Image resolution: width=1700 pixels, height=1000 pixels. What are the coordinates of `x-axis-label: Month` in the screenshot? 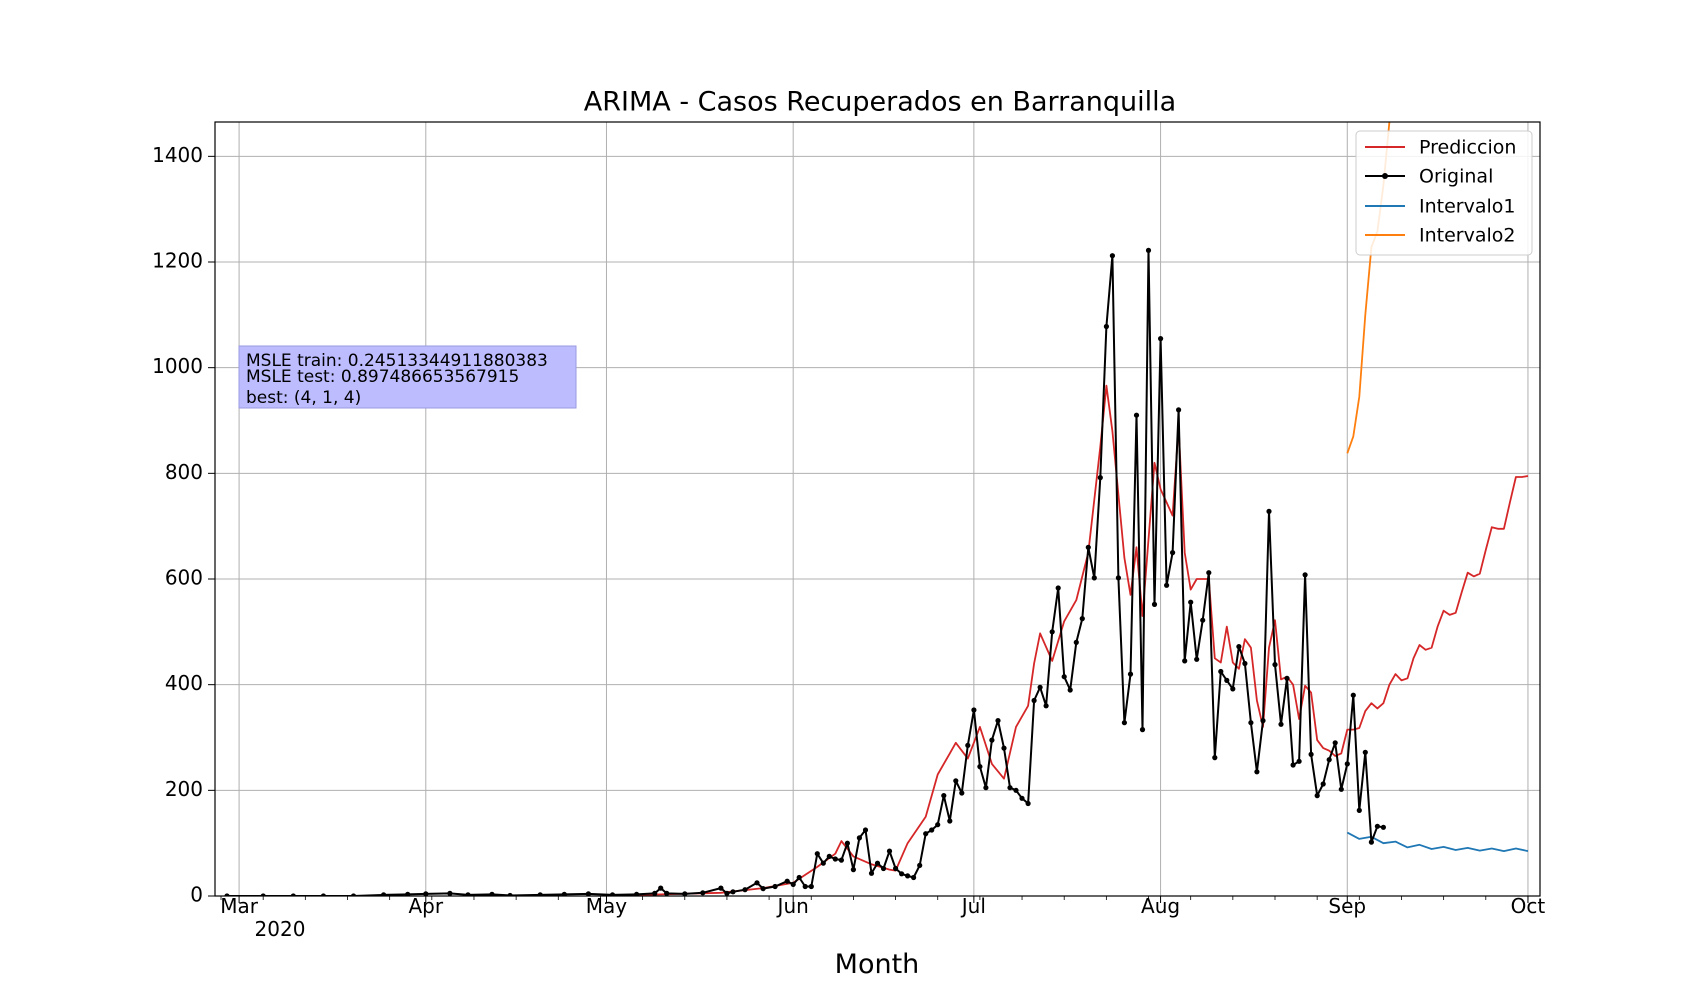 It's located at (877, 964).